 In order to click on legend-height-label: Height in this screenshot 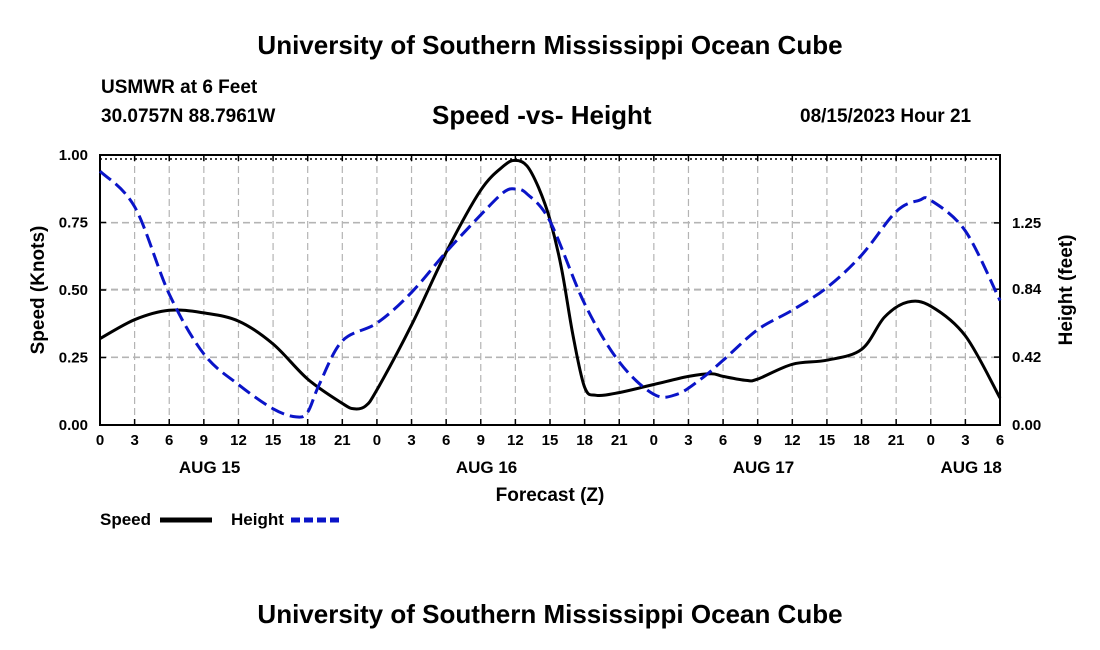, I will do `click(257, 519)`.